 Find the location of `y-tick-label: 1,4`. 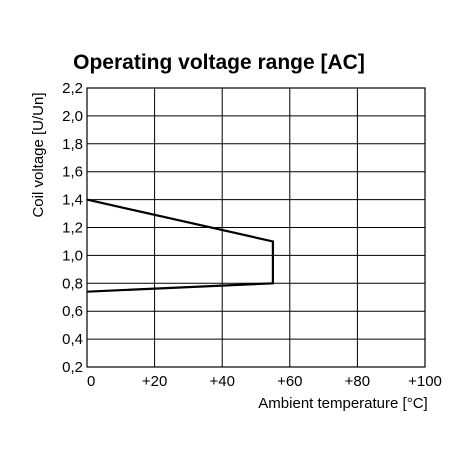

y-tick-label: 1,4 is located at coordinates (72, 200).